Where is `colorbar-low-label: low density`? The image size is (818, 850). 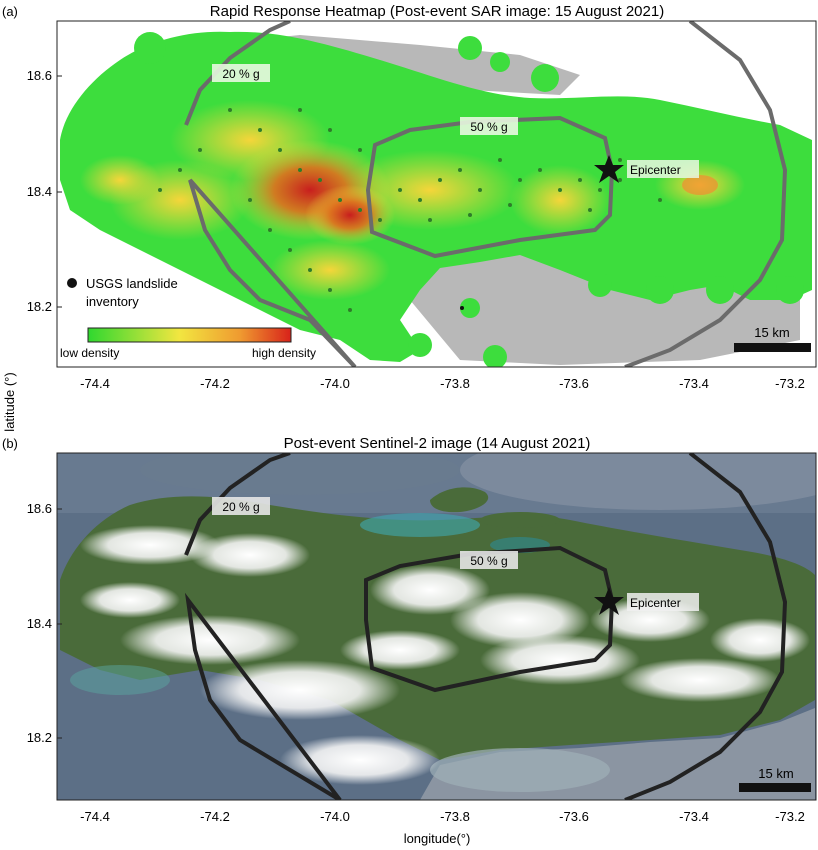
colorbar-low-label: low density is located at coordinates (89, 353).